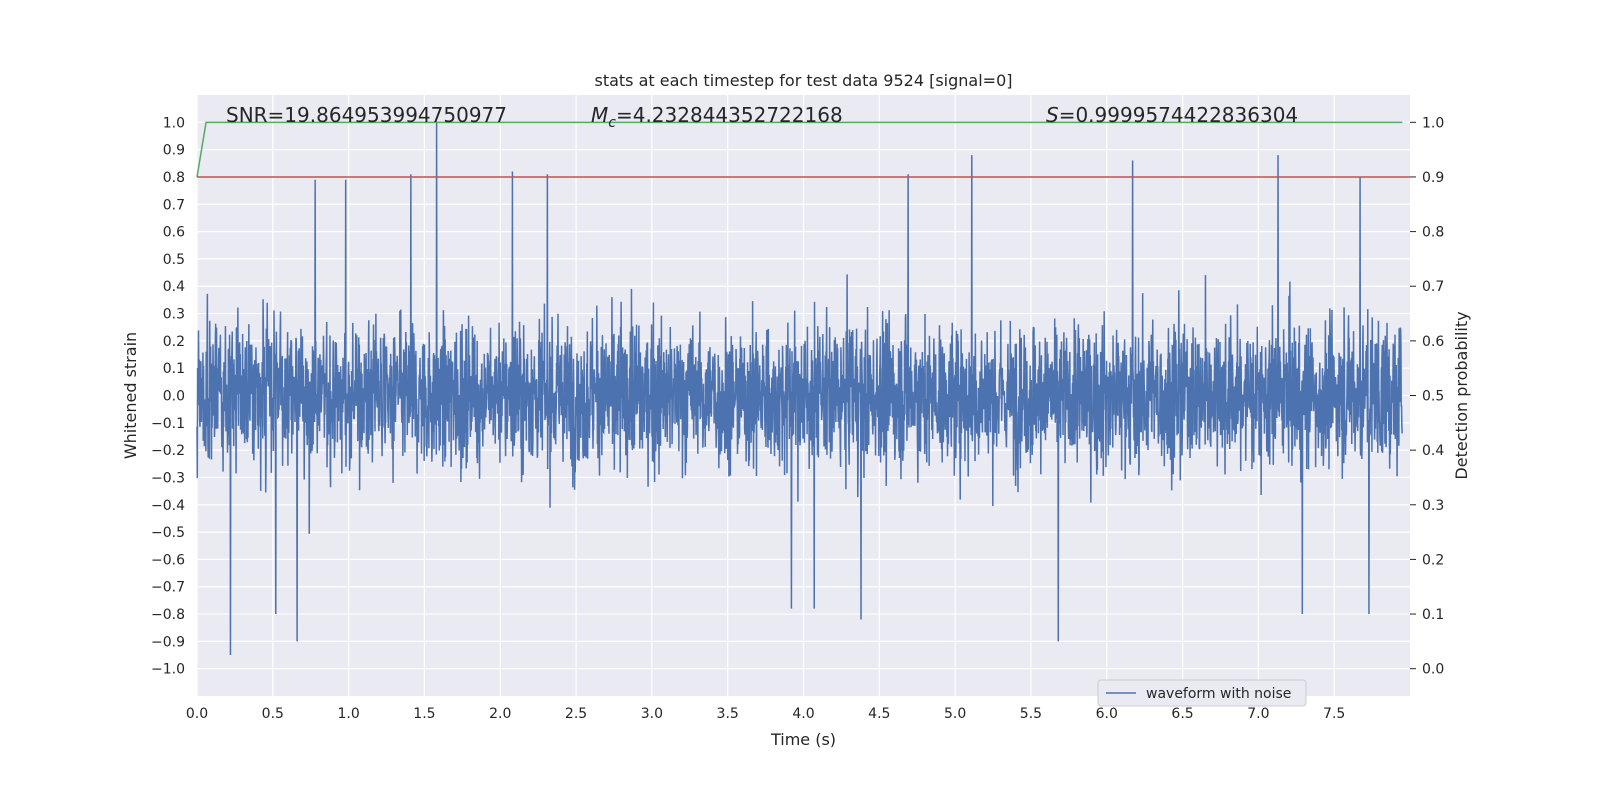 The height and width of the screenshot is (800, 1600). Describe the element at coordinates (803, 739) in the screenshot. I see `x-axis-label: Time (s)` at that location.